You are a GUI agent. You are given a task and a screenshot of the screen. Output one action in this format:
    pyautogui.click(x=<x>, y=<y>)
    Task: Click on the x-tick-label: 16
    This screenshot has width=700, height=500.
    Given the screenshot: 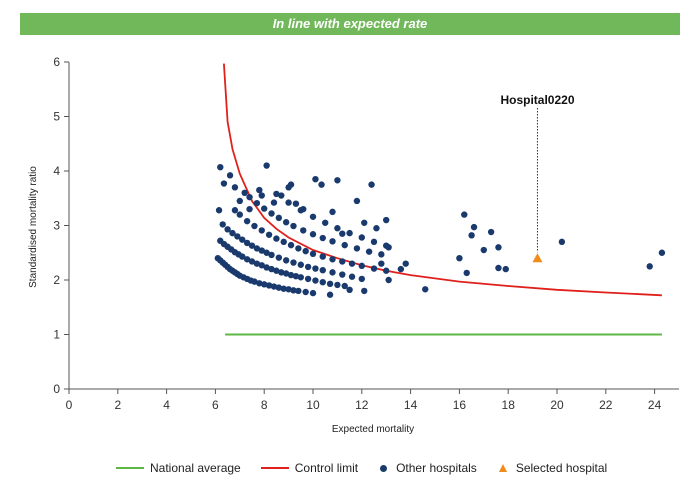 What is the action you would take?
    pyautogui.click(x=460, y=405)
    